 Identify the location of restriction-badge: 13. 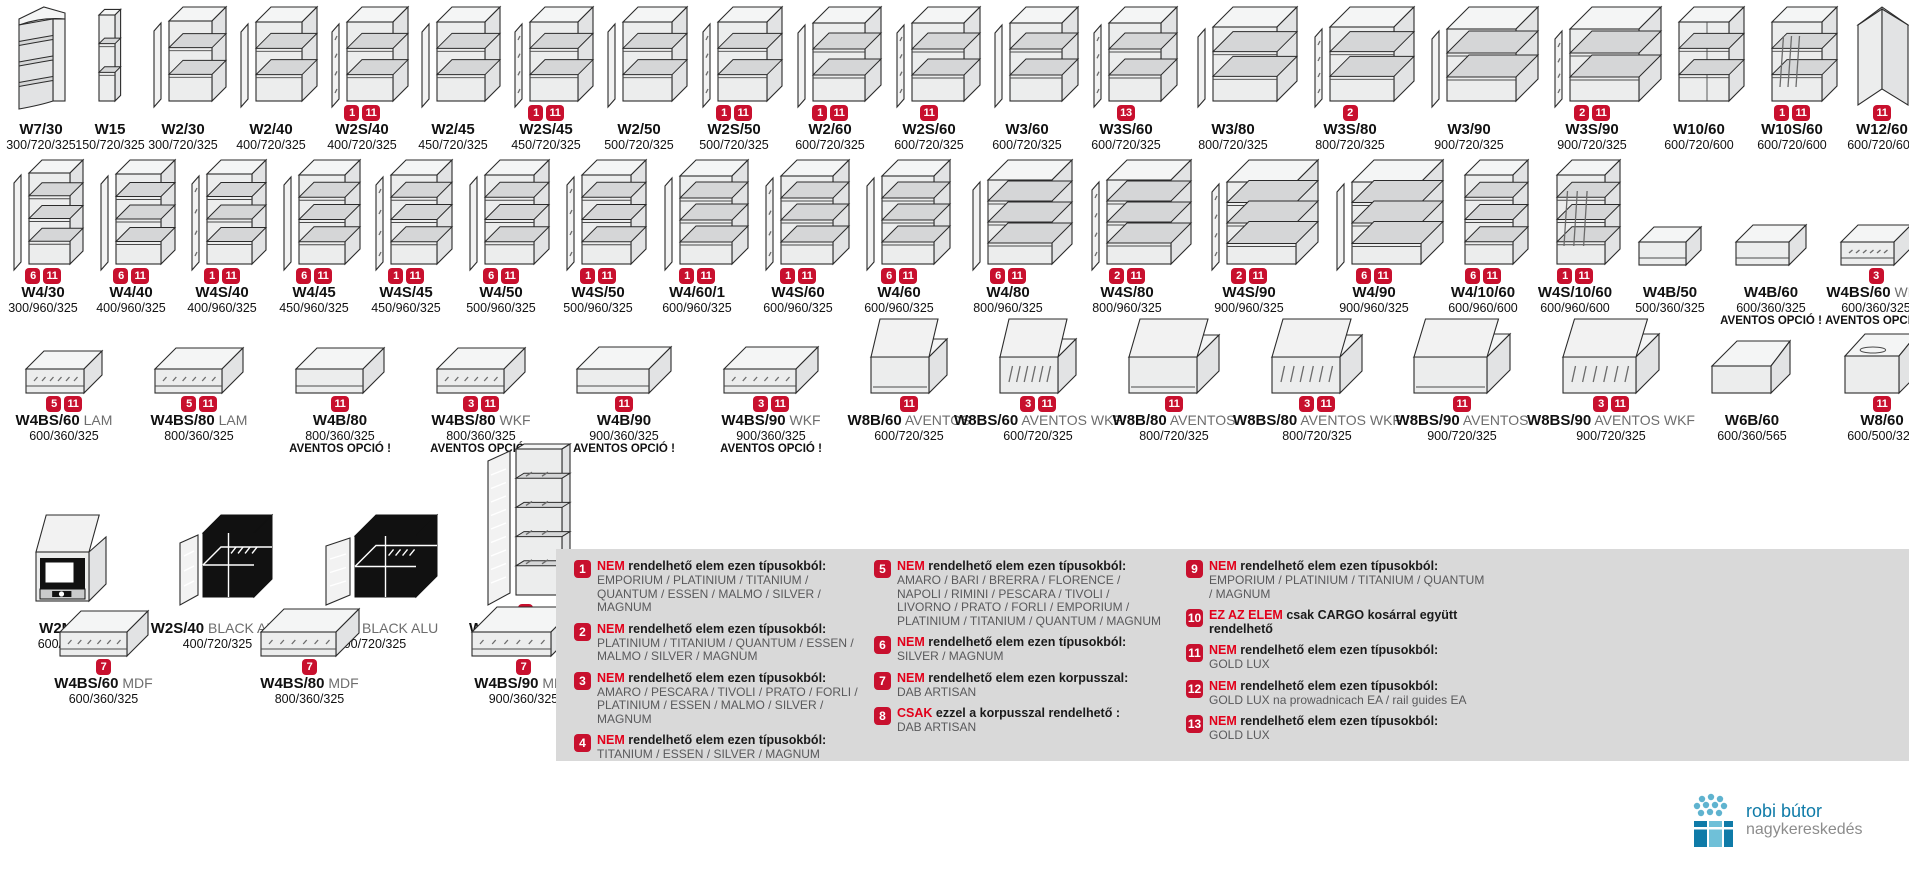
(1126, 113).